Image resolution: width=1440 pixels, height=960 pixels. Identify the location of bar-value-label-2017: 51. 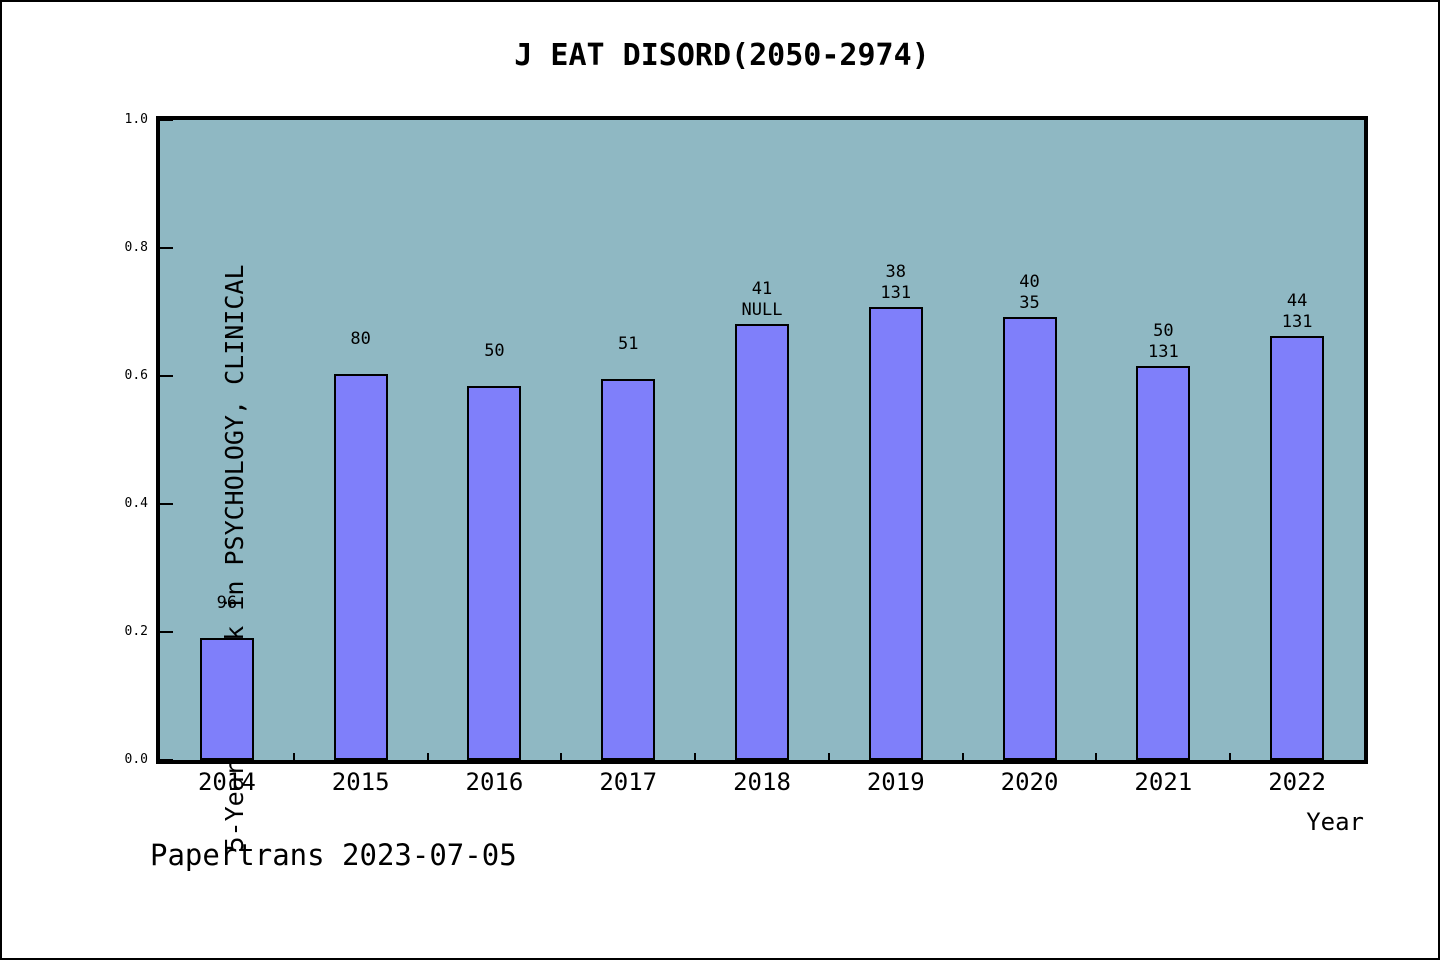
(628, 344).